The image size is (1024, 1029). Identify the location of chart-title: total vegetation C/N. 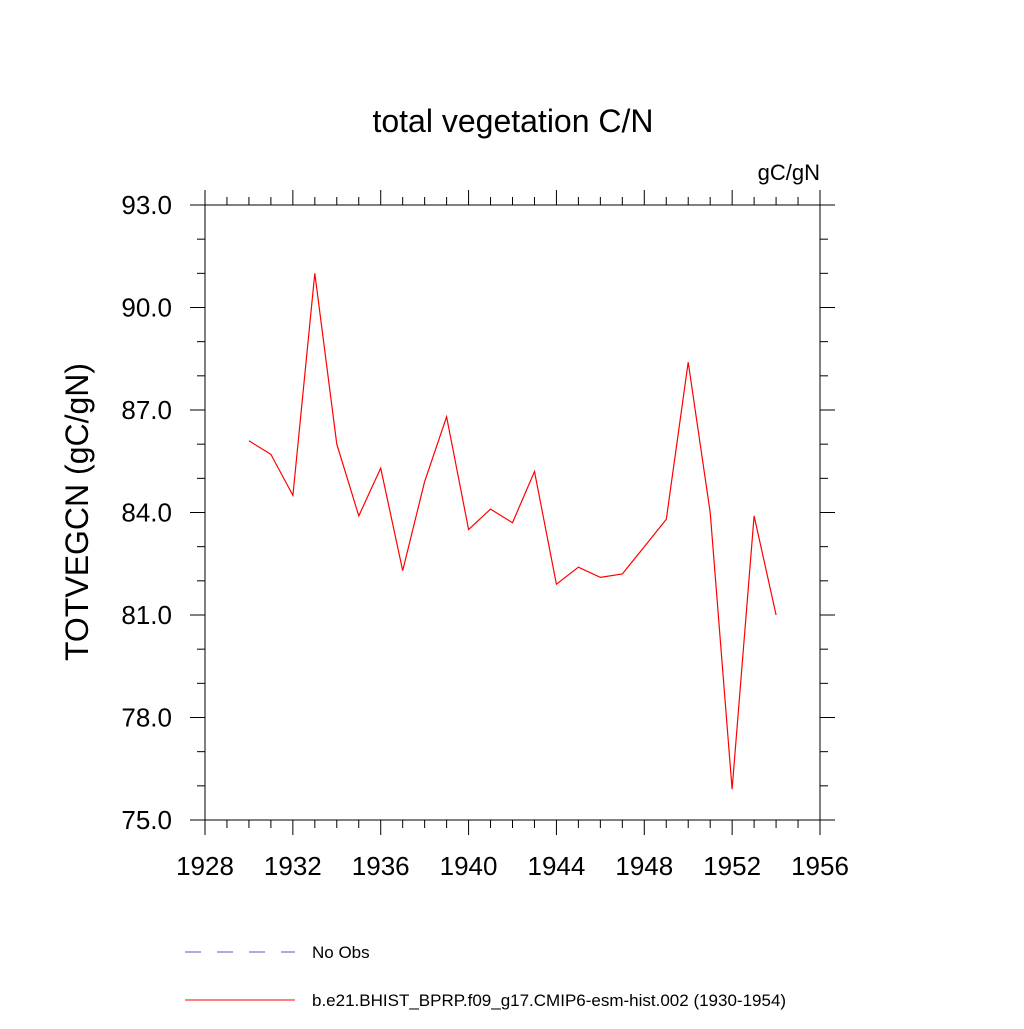
(512, 121).